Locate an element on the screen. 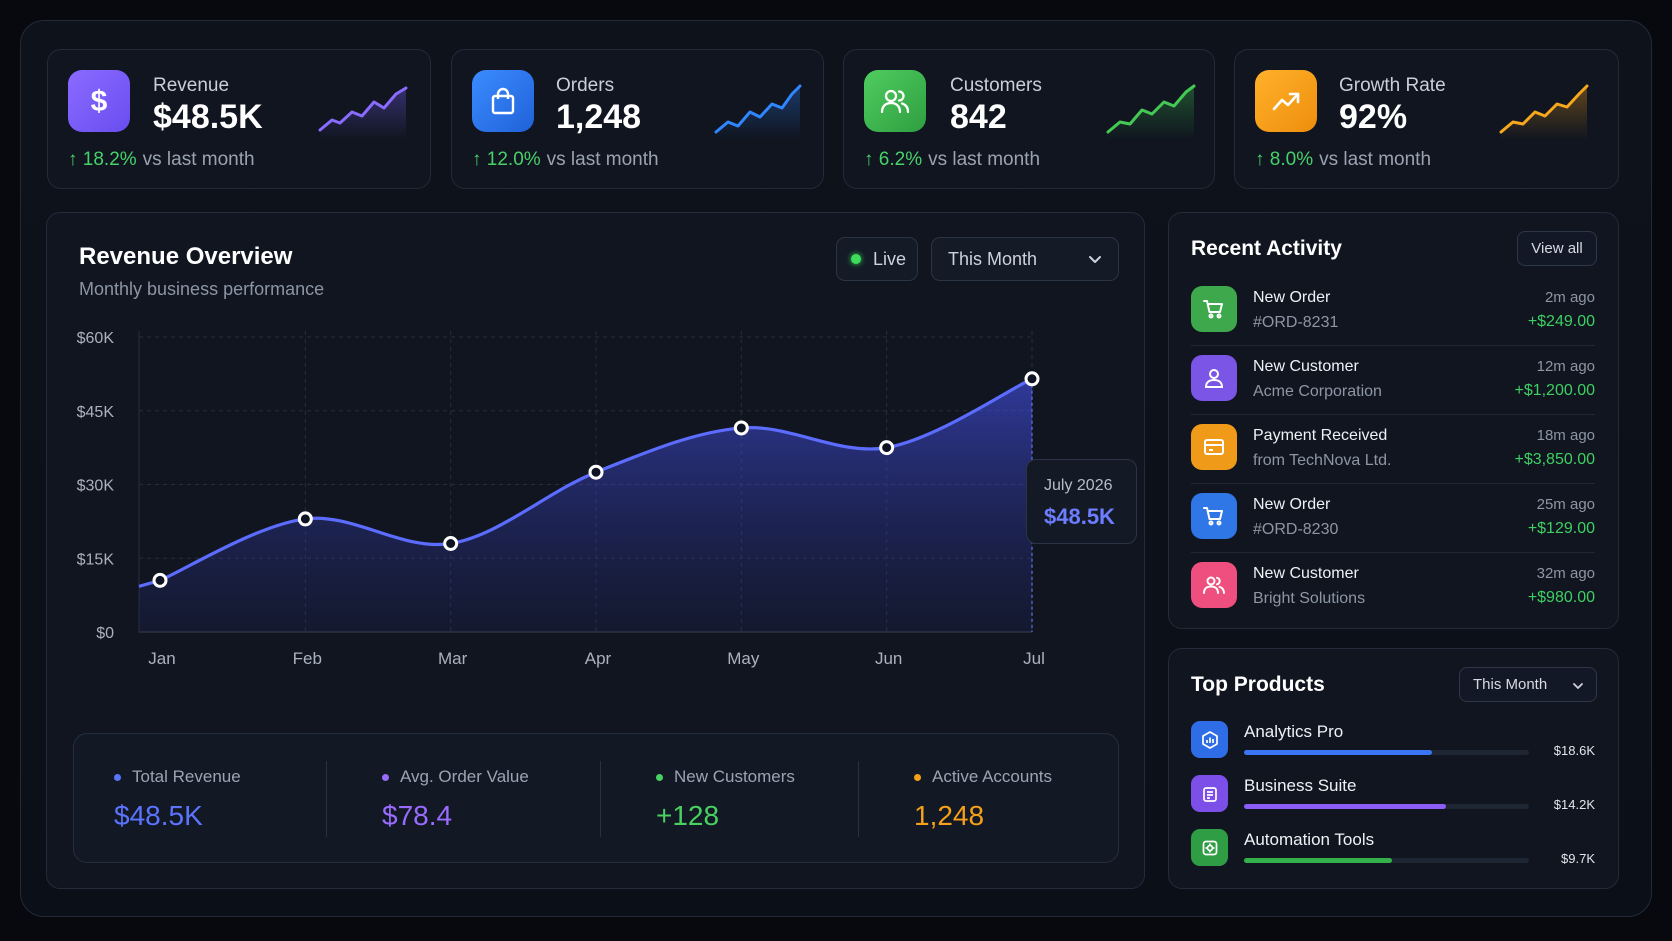  x-tick-label: Jun is located at coordinates (888, 658).